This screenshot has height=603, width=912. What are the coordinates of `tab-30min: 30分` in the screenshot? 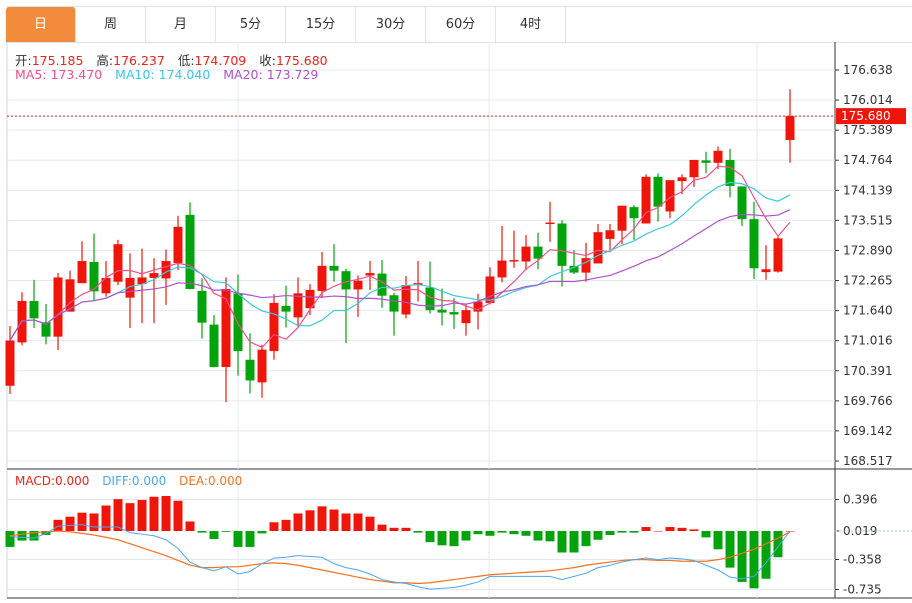 It's located at (391, 24).